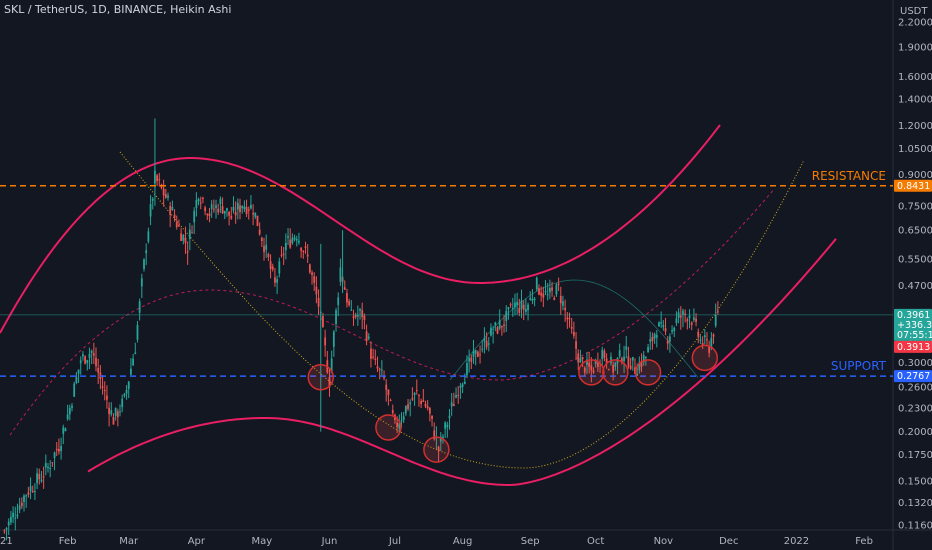 This screenshot has width=932, height=550. I want to click on y-tick-label: 0.1160, so click(915, 525).